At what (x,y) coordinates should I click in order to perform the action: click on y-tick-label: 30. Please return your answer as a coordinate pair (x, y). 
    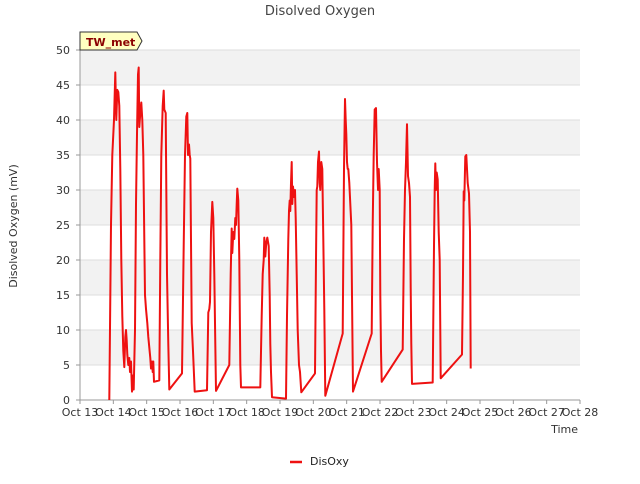
    Looking at the image, I should click on (63, 190).